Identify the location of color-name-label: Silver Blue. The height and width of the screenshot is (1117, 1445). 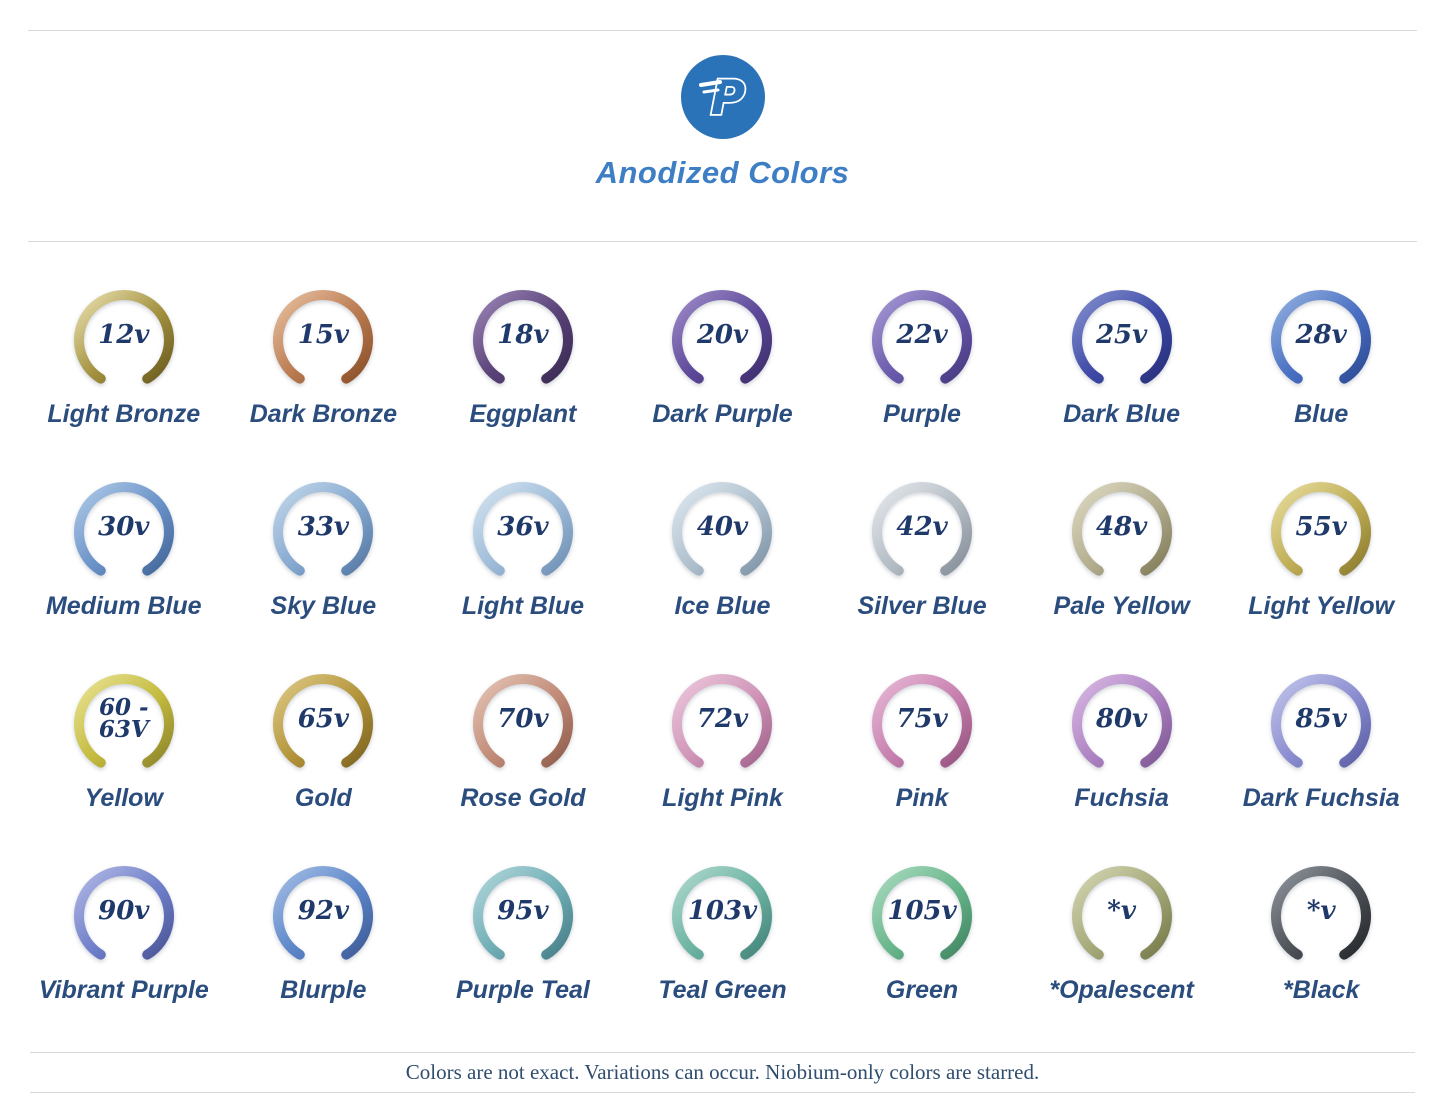
(922, 606).